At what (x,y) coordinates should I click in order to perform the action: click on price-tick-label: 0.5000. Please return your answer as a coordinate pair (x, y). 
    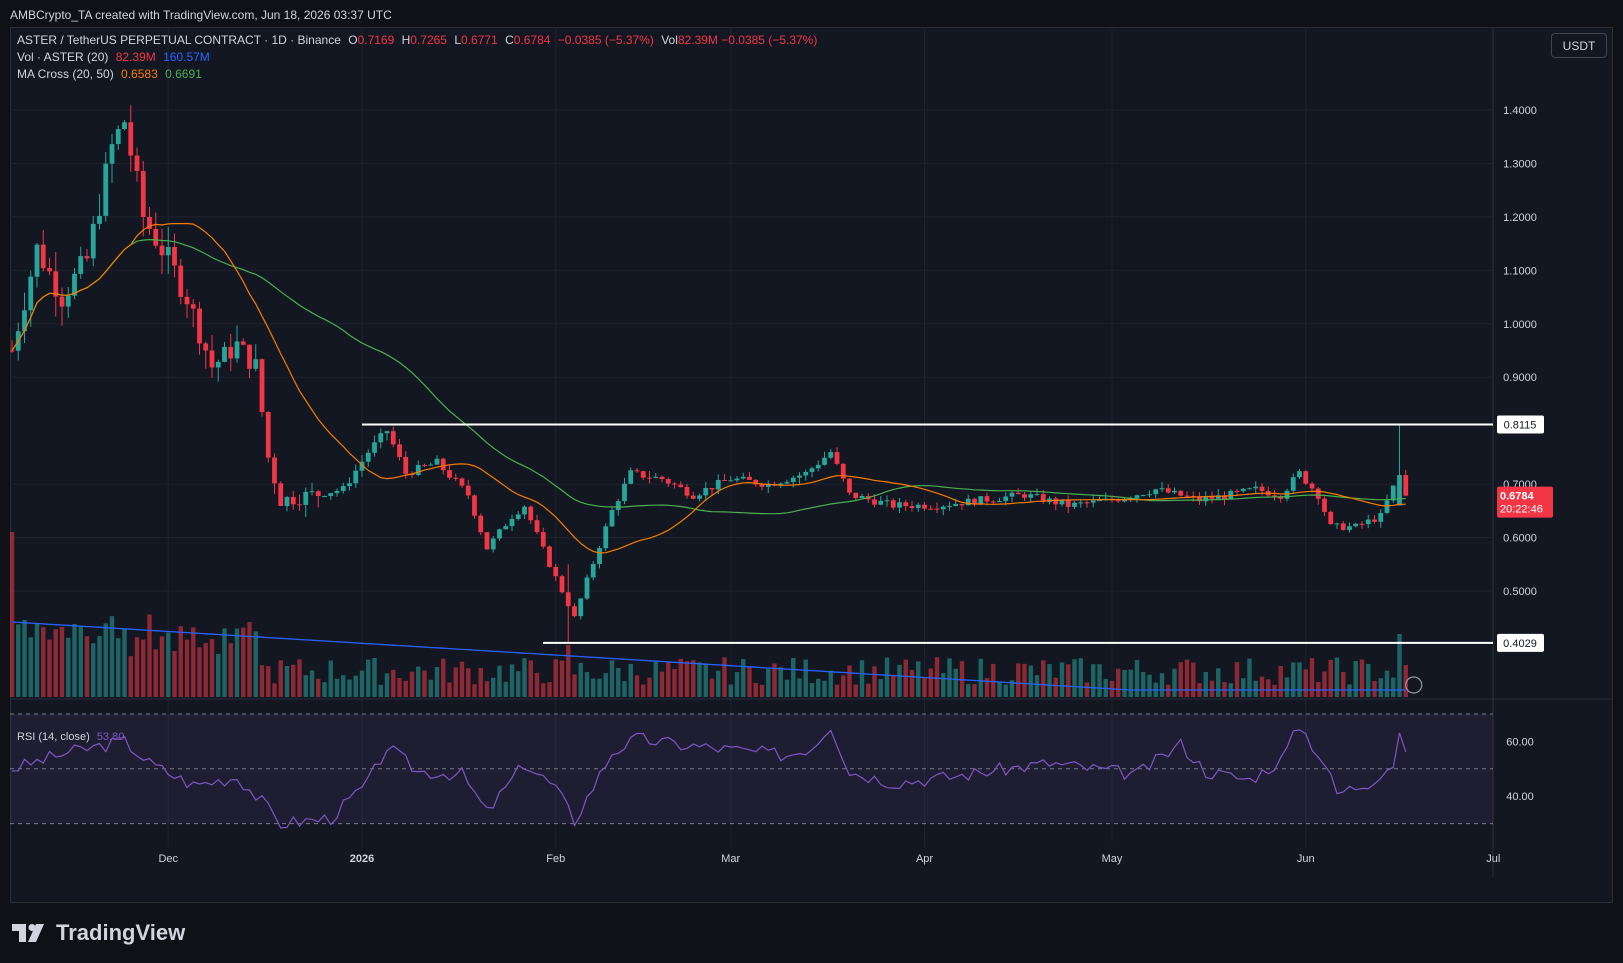
    Looking at the image, I should click on (1520, 592).